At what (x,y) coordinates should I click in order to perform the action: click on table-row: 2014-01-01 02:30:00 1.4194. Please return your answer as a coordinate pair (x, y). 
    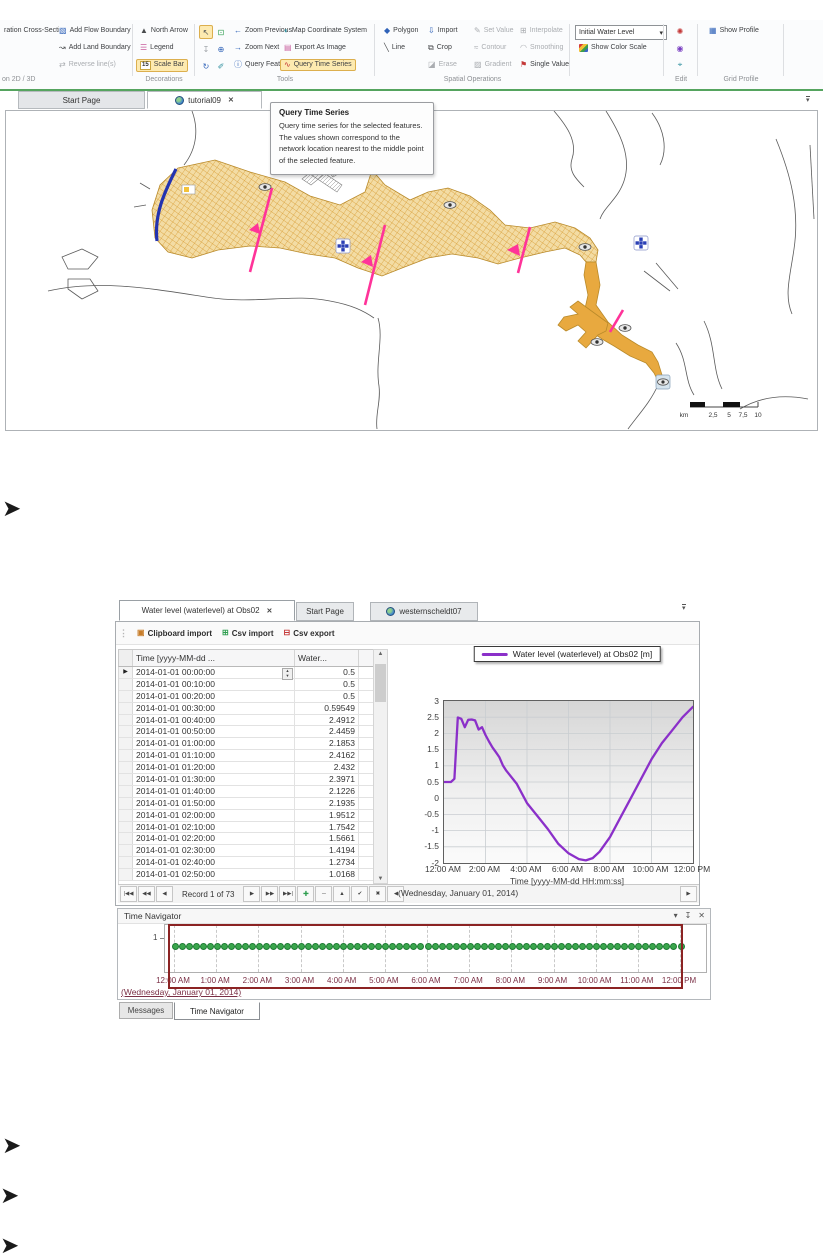
    Looking at the image, I should click on (247, 851).